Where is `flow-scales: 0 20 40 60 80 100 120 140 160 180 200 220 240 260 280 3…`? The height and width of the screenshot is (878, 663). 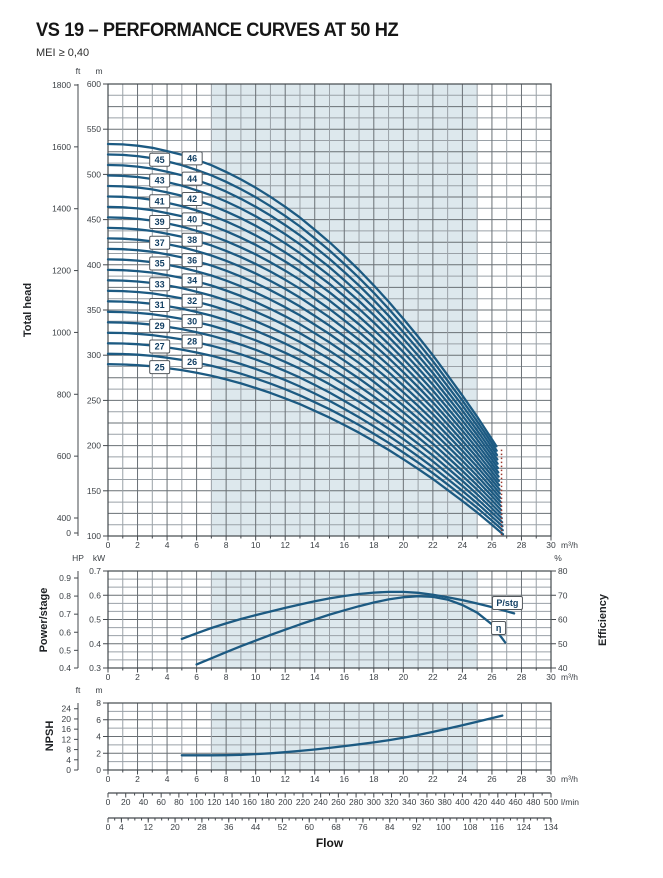 flow-scales: 0 20 40 60 80 100 120 140 160 180 200 220 240 260 280 3… is located at coordinates (342, 821).